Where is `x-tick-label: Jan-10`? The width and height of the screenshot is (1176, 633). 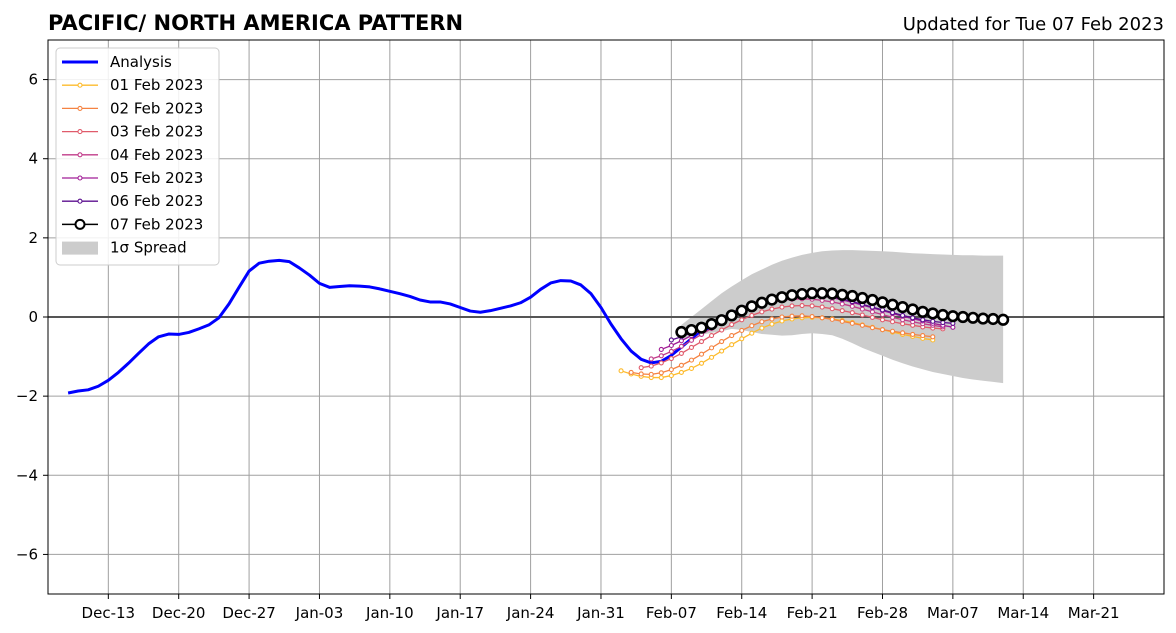
x-tick-label: Jan-10 is located at coordinates (389, 613).